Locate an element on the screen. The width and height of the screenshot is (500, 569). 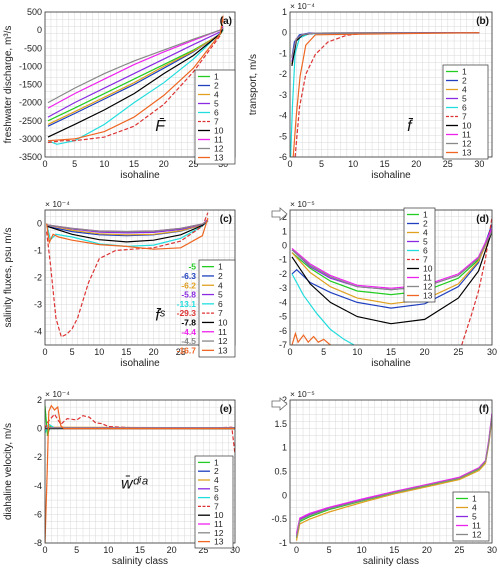
y-tick-label: -5 is located at coordinates (283, 136).